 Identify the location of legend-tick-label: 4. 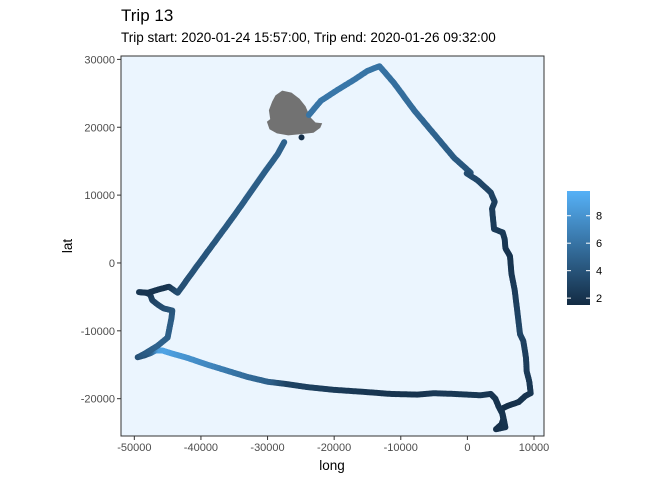
(599, 272).